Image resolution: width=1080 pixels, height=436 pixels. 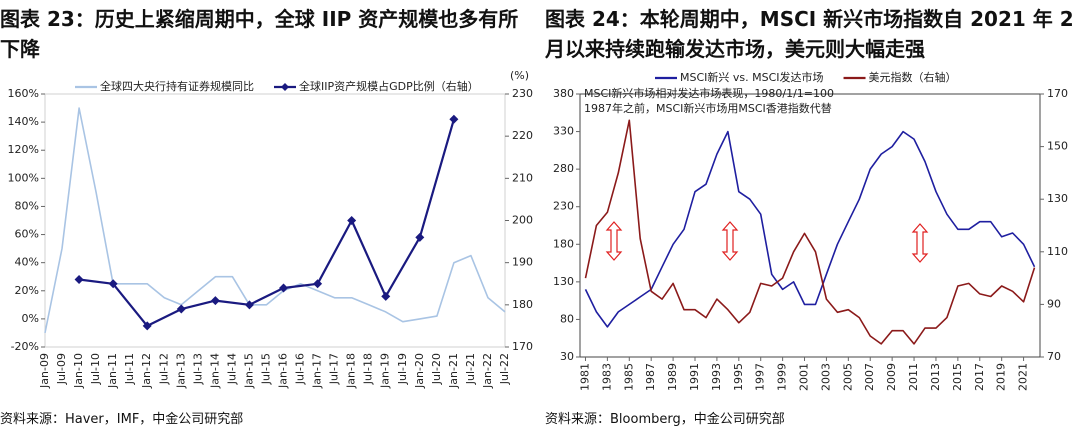 I want to click on x-tick-label: Jul-22, so click(x=504, y=369).